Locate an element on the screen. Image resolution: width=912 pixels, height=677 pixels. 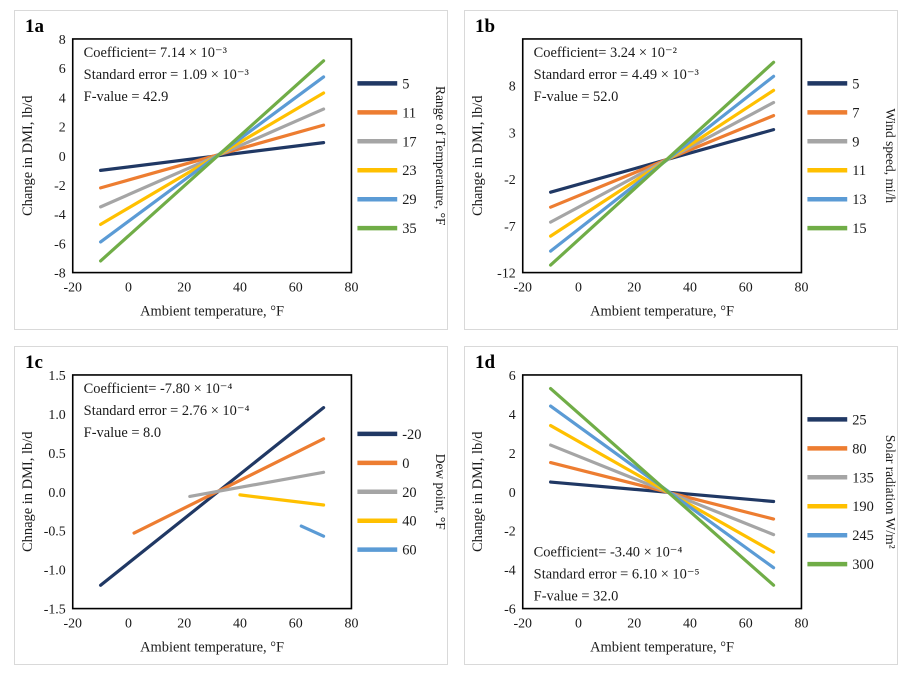
annotation-line: Coefficient= 3.24 × 10⁻² is located at coordinates (605, 53).